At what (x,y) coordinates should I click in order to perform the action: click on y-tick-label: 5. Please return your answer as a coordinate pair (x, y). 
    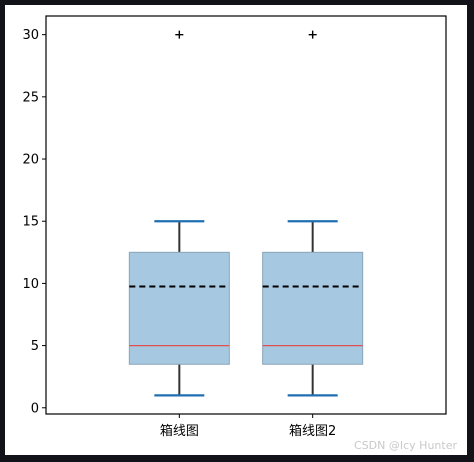
    Looking at the image, I should click on (35, 346).